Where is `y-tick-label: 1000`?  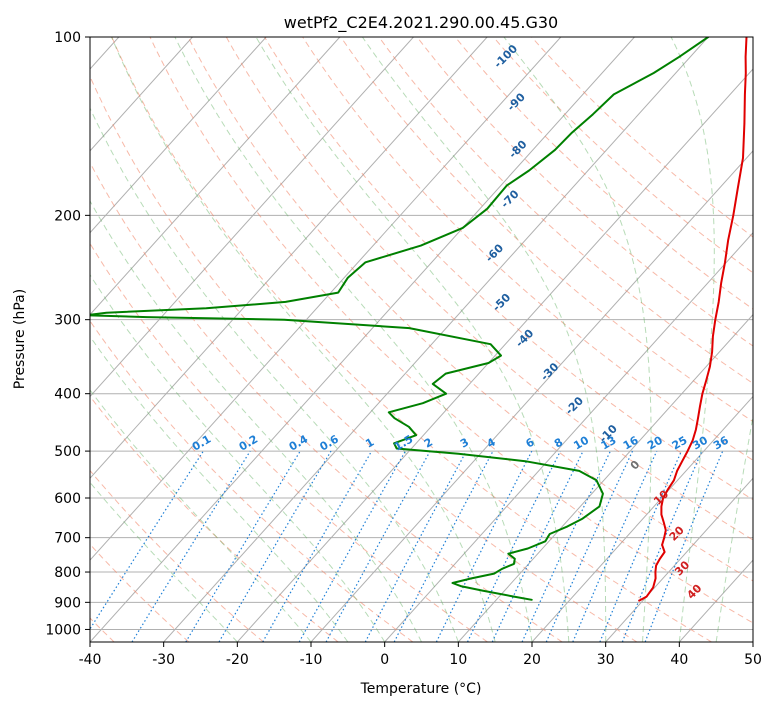 y-tick-label: 1000 is located at coordinates (63, 630).